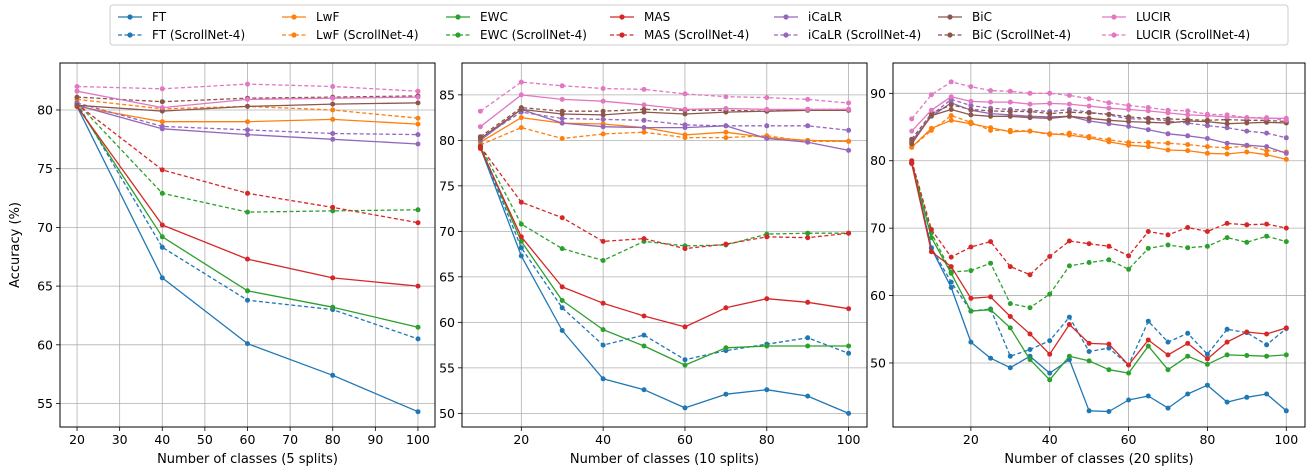  What do you see at coordinates (849, 439) in the screenshot?
I see `x-tick-label: 100` at bounding box center [849, 439].